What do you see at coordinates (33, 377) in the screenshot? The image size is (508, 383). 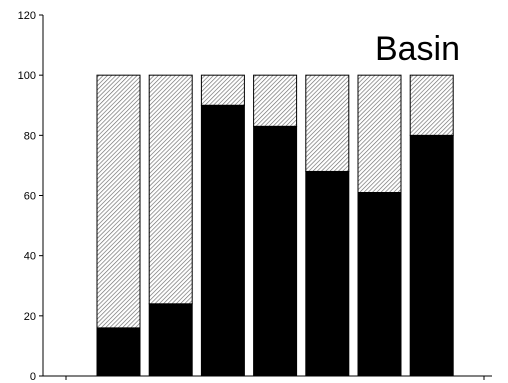 I see `y-tick-label: 0` at bounding box center [33, 377].